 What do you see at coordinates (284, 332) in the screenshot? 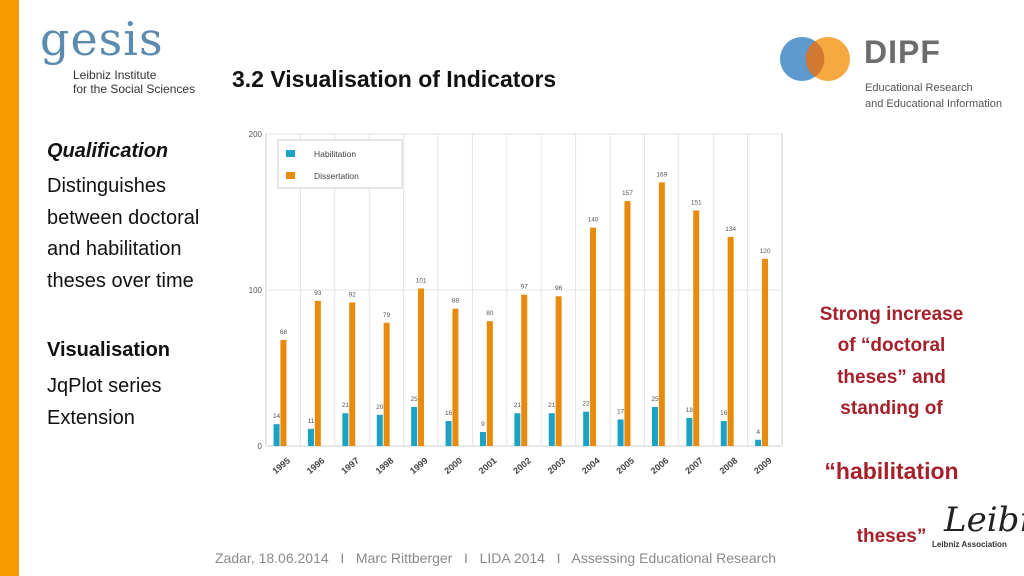
I see `dissertation-value-label: 68` at bounding box center [284, 332].